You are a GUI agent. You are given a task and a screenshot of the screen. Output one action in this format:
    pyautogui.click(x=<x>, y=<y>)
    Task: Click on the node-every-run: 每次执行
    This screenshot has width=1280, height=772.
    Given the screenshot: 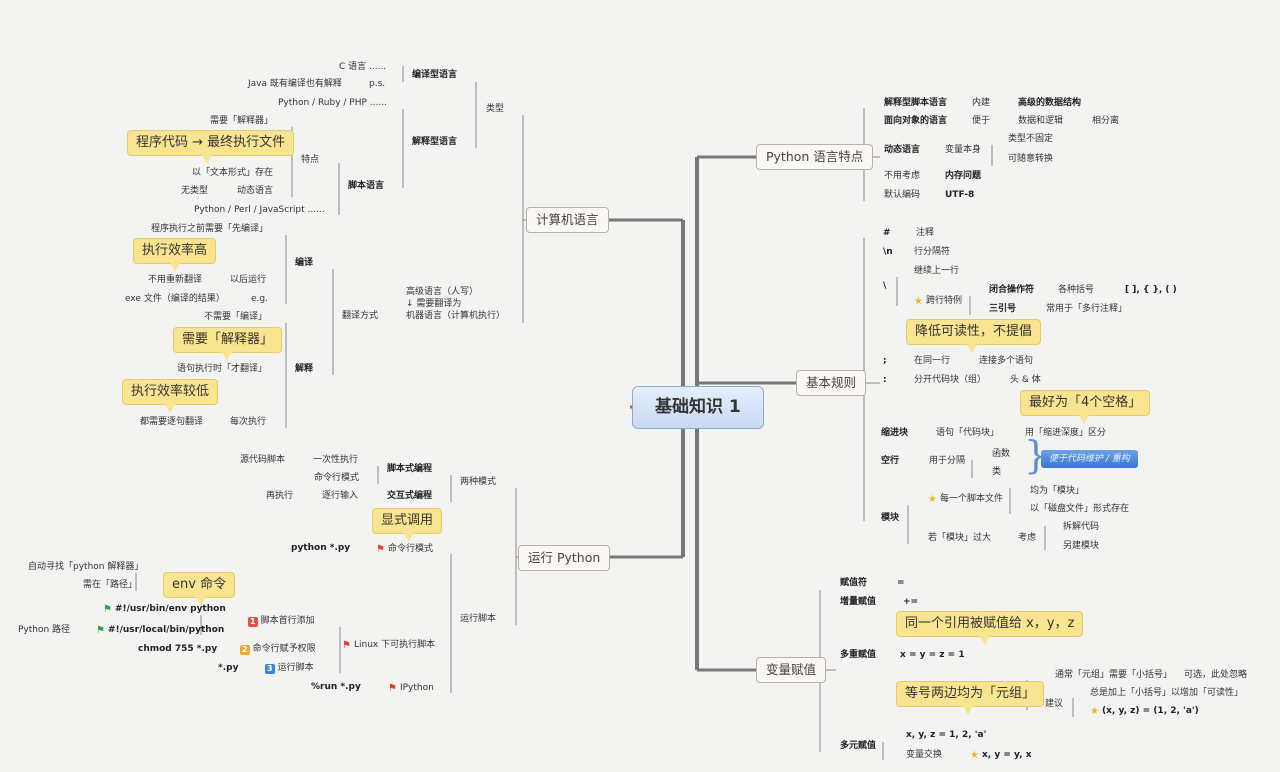 What is the action you would take?
    pyautogui.click(x=248, y=422)
    